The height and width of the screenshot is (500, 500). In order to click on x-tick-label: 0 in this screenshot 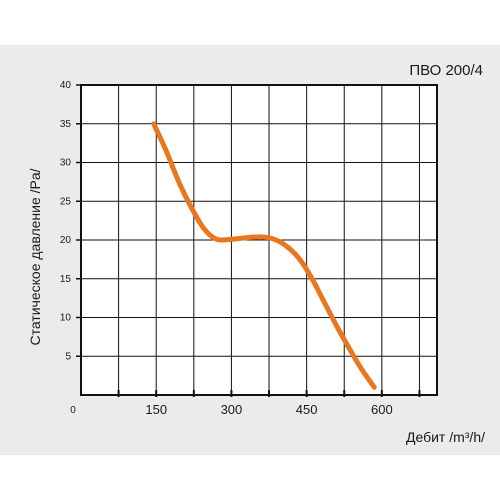, I will do `click(73, 410)`.